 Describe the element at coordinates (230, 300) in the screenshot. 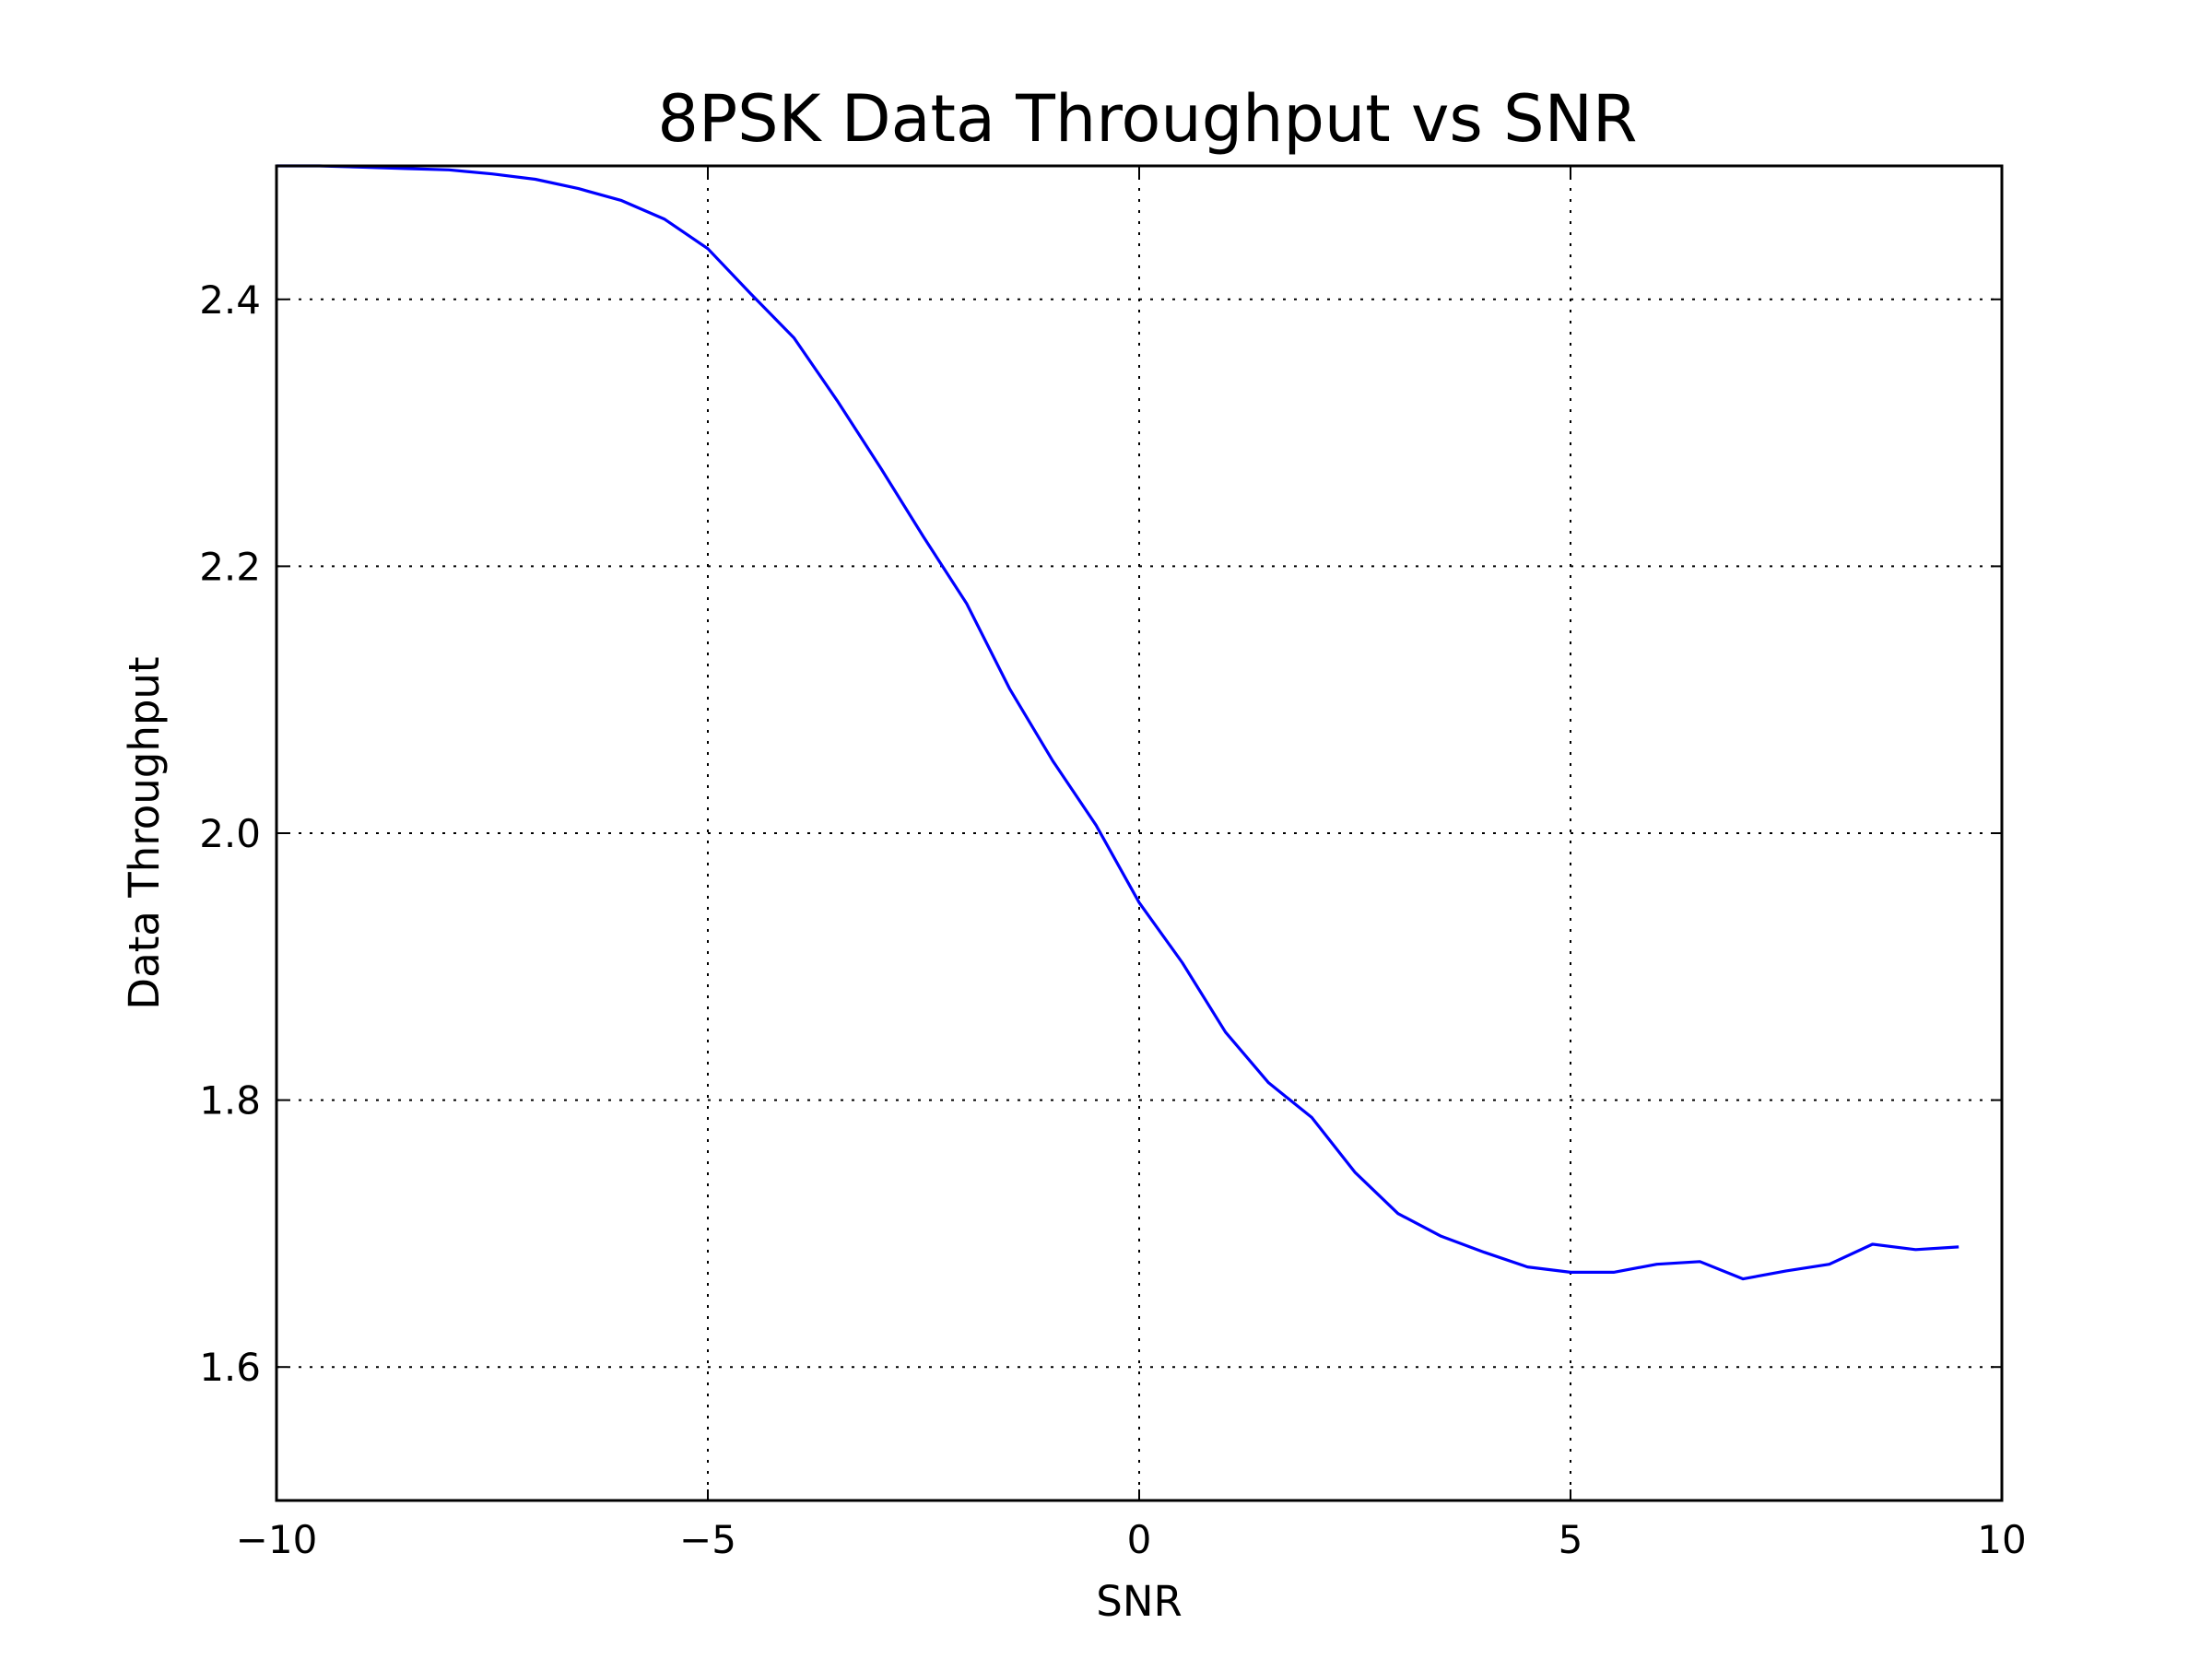

I see `y-tick-label: 2.4` at that location.